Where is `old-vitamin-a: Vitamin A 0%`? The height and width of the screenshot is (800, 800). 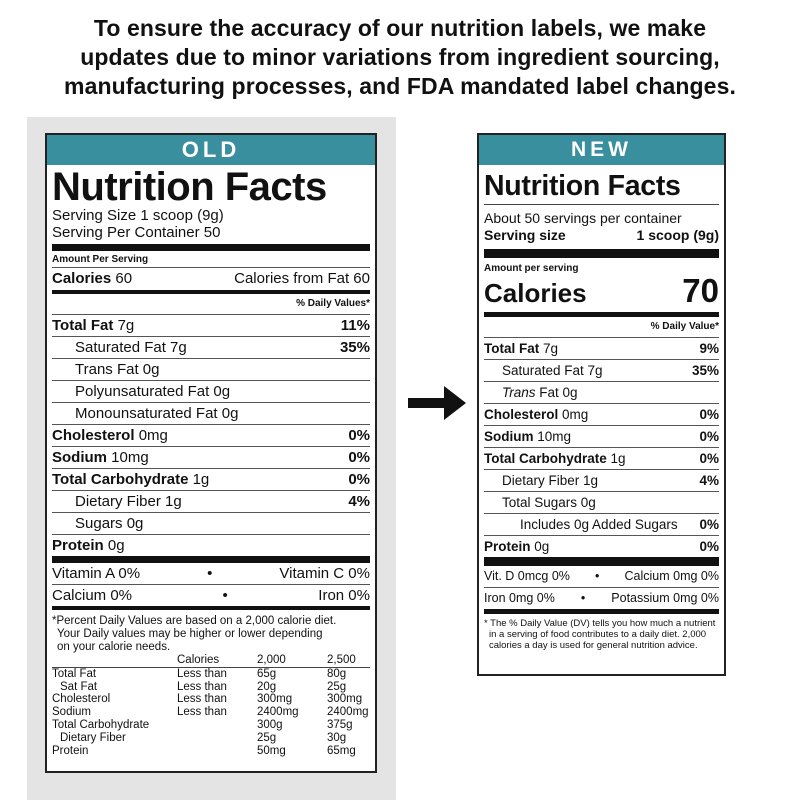
old-vitamin-a: Vitamin A 0% is located at coordinates (96, 573).